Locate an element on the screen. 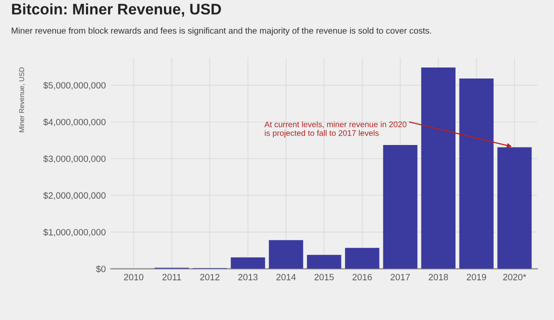  y-tick-label: $2,000,000,000 is located at coordinates (74, 196).